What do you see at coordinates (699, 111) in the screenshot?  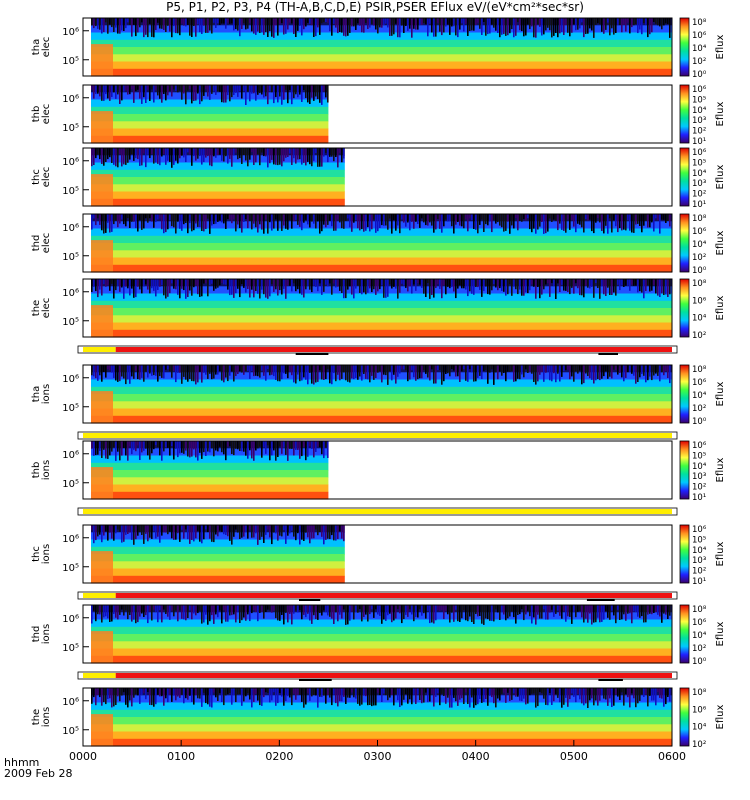 I see `colorbar-tick-label: 10⁴` at bounding box center [699, 111].